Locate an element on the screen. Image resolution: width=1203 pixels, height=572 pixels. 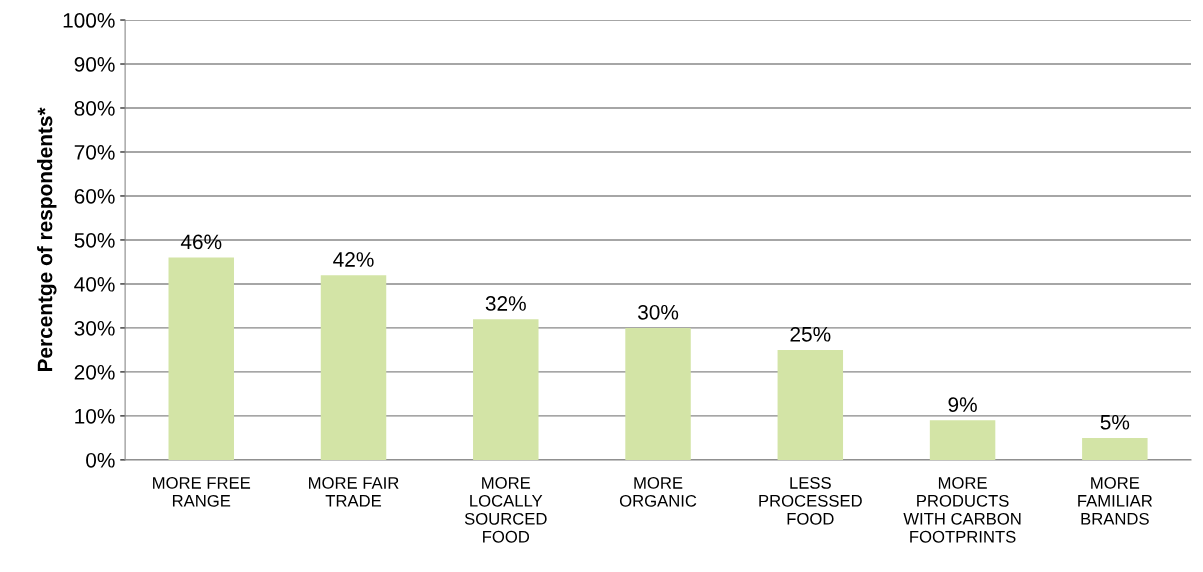
data-label: 9% is located at coordinates (962, 405).